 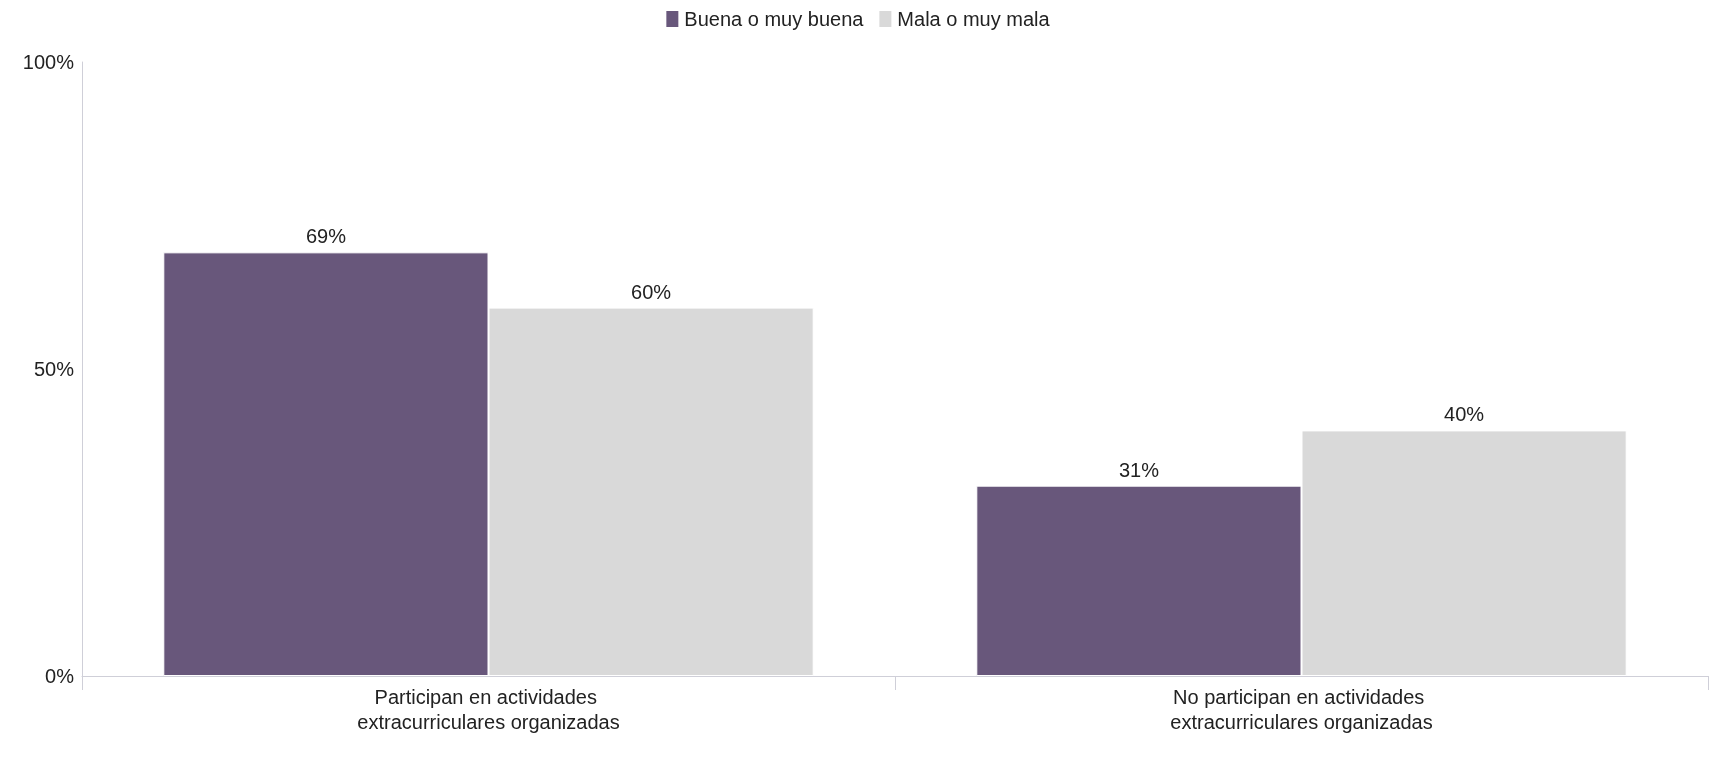 I want to click on data-label: 69%, so click(x=326, y=236).